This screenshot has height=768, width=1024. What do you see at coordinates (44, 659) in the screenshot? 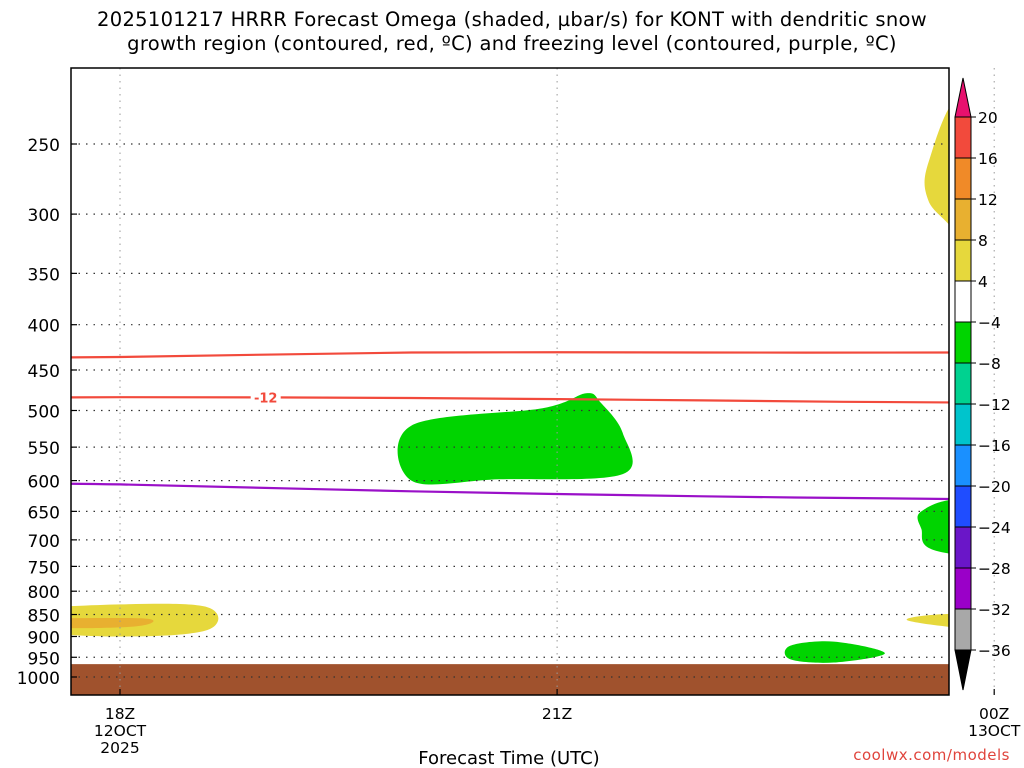
I see `y-tick-label: 950` at bounding box center [44, 659].